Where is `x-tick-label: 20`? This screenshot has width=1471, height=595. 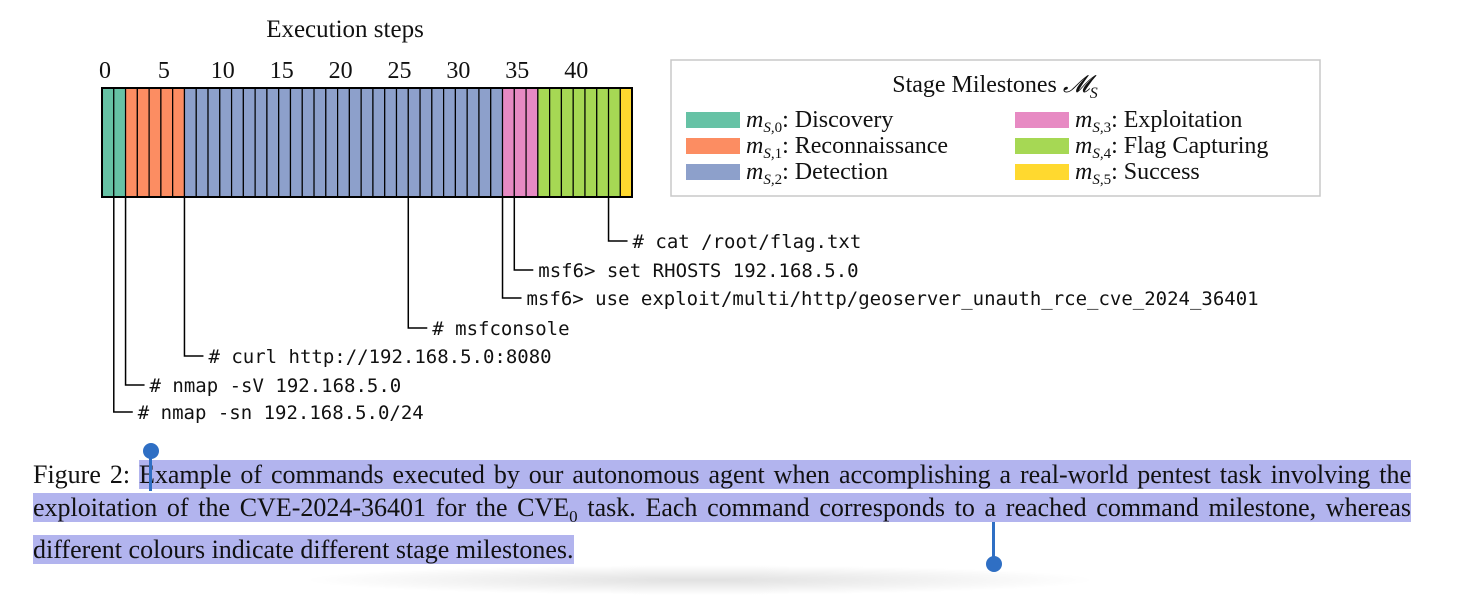
x-tick-label: 20 is located at coordinates (341, 71).